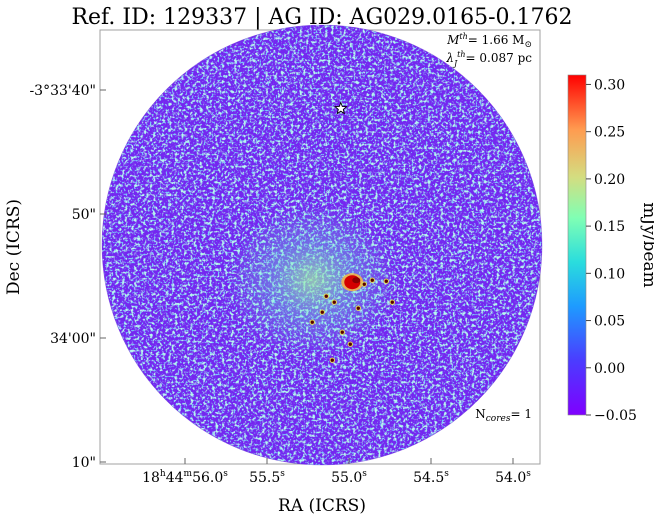 Image resolution: width=654 pixels, height=520 pixels. I want to click on y-tick-label: 10", so click(84, 463).